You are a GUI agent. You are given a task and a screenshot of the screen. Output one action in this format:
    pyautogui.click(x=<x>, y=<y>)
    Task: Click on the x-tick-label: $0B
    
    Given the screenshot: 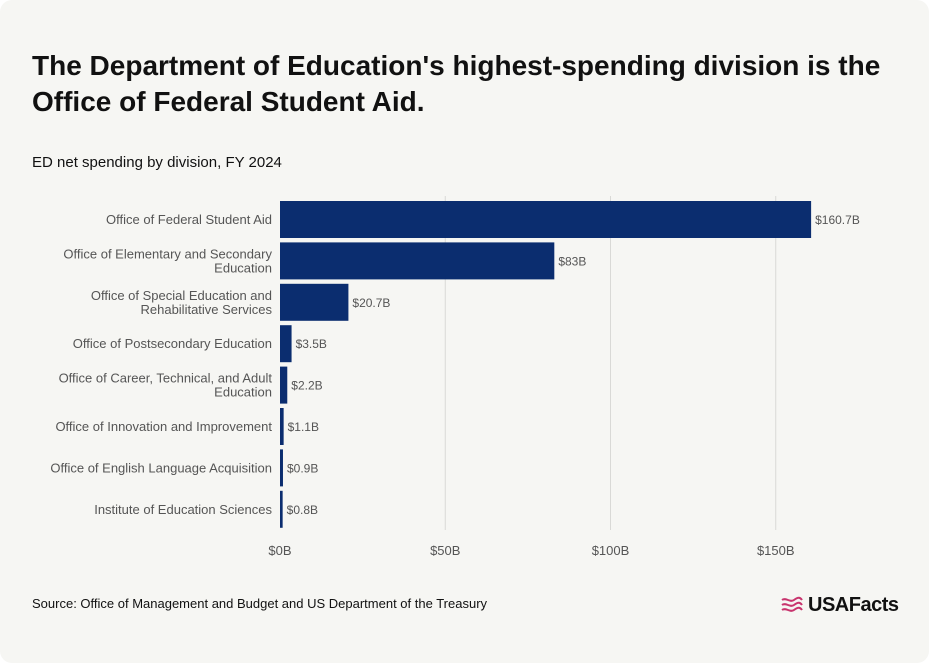 What is the action you would take?
    pyautogui.click(x=279, y=550)
    